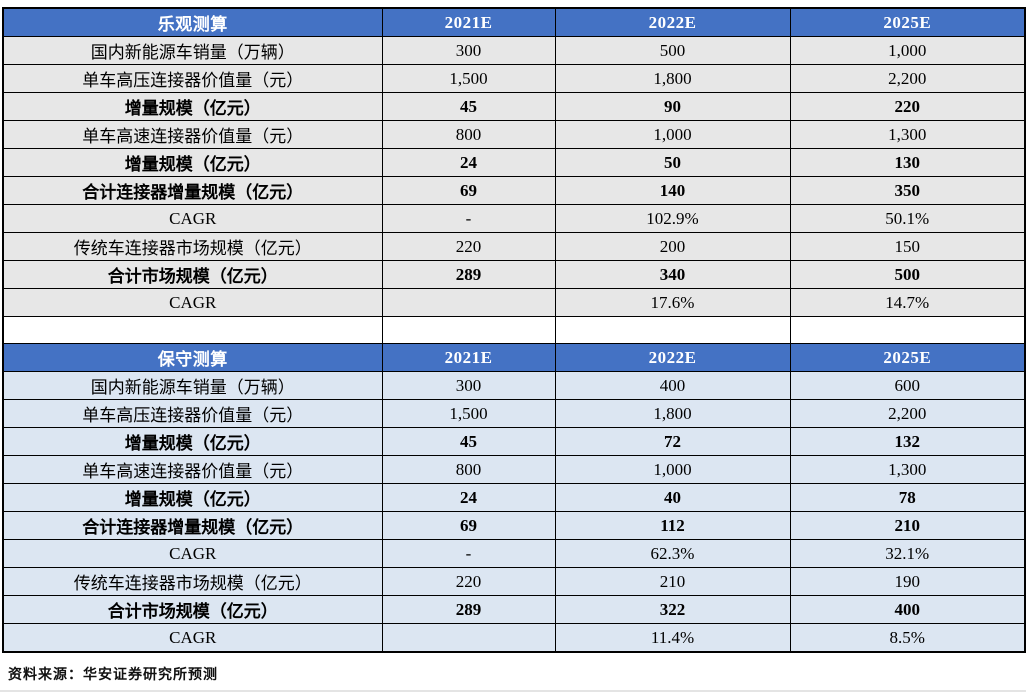  What do you see at coordinates (514, 162) in the screenshot?
I see `table-row: 增量规模（亿元） 24 50 130` at bounding box center [514, 162].